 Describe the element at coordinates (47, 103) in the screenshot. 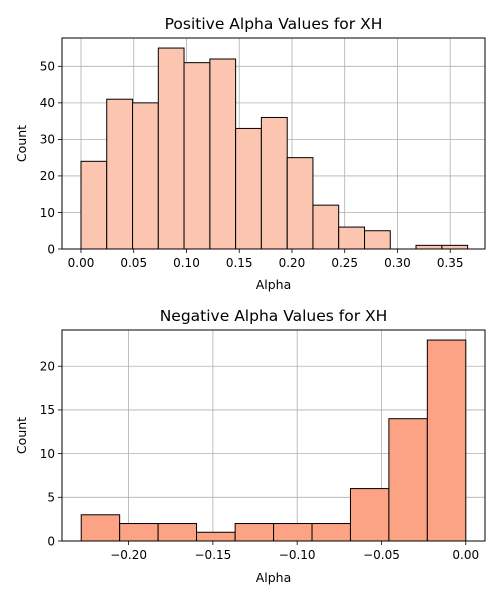

I see `y-tick-label: 40` at that location.